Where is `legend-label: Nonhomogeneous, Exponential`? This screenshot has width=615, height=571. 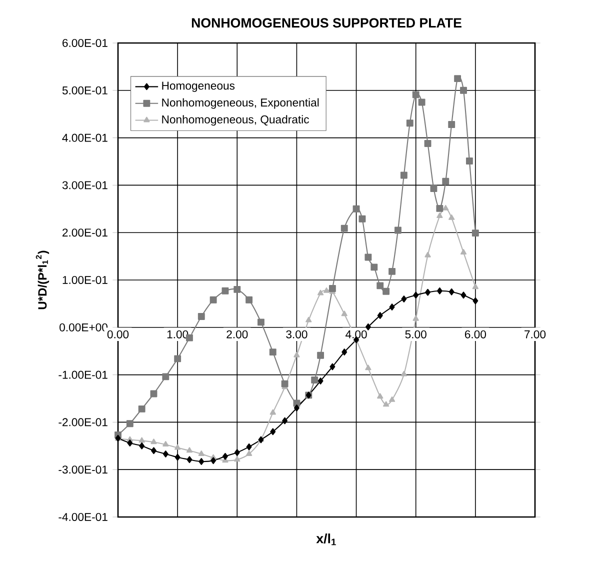
legend-label: Nonhomogeneous, Exponential is located at coordinates (240, 103).